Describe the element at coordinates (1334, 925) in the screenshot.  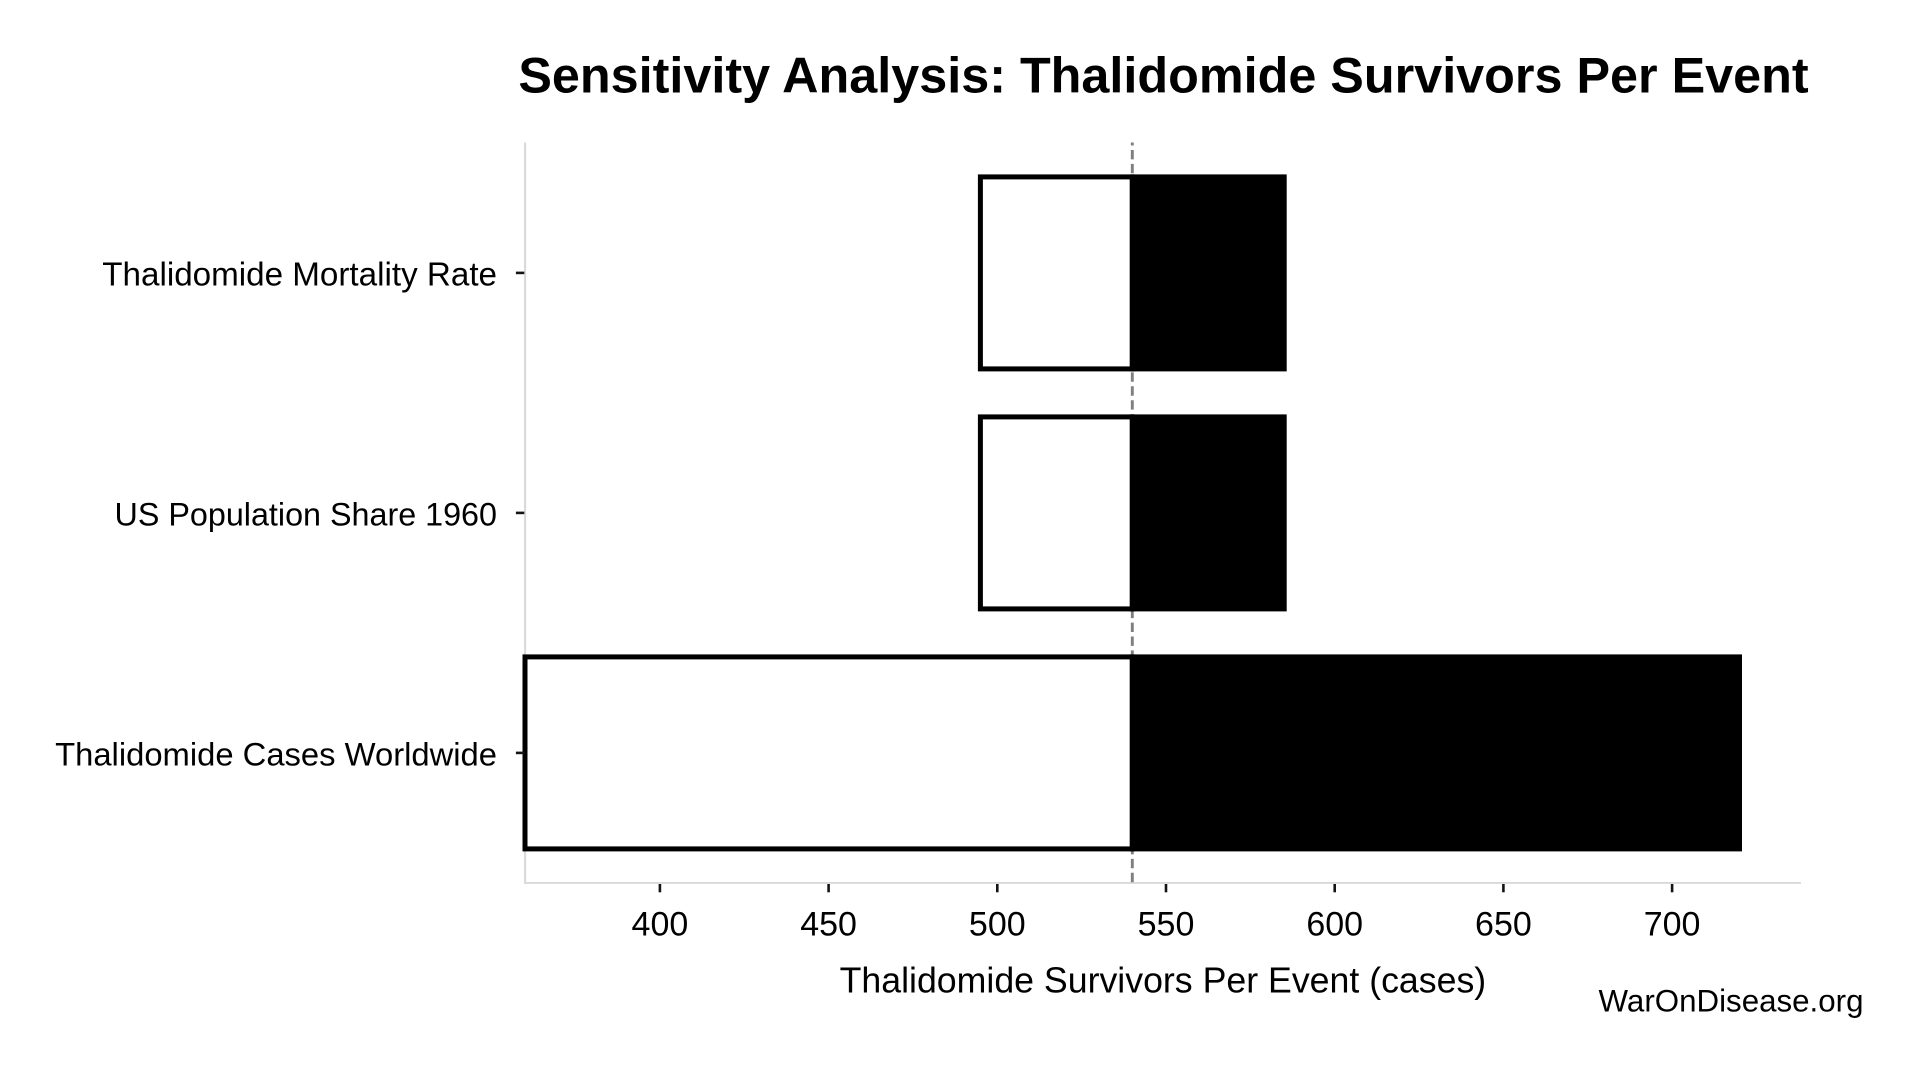
I see `svg-text: 600` at that location.